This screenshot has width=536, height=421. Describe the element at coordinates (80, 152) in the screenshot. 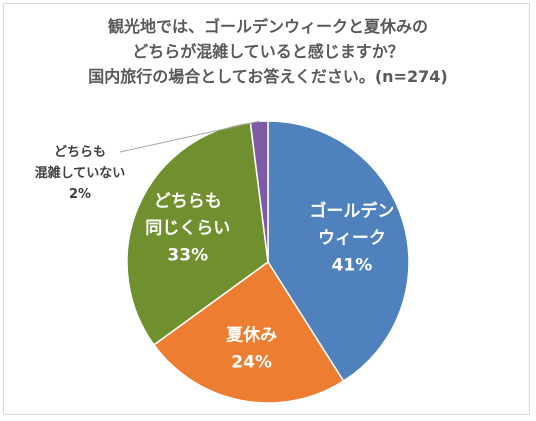

I see `slice-label-neither-1: どちらも` at that location.